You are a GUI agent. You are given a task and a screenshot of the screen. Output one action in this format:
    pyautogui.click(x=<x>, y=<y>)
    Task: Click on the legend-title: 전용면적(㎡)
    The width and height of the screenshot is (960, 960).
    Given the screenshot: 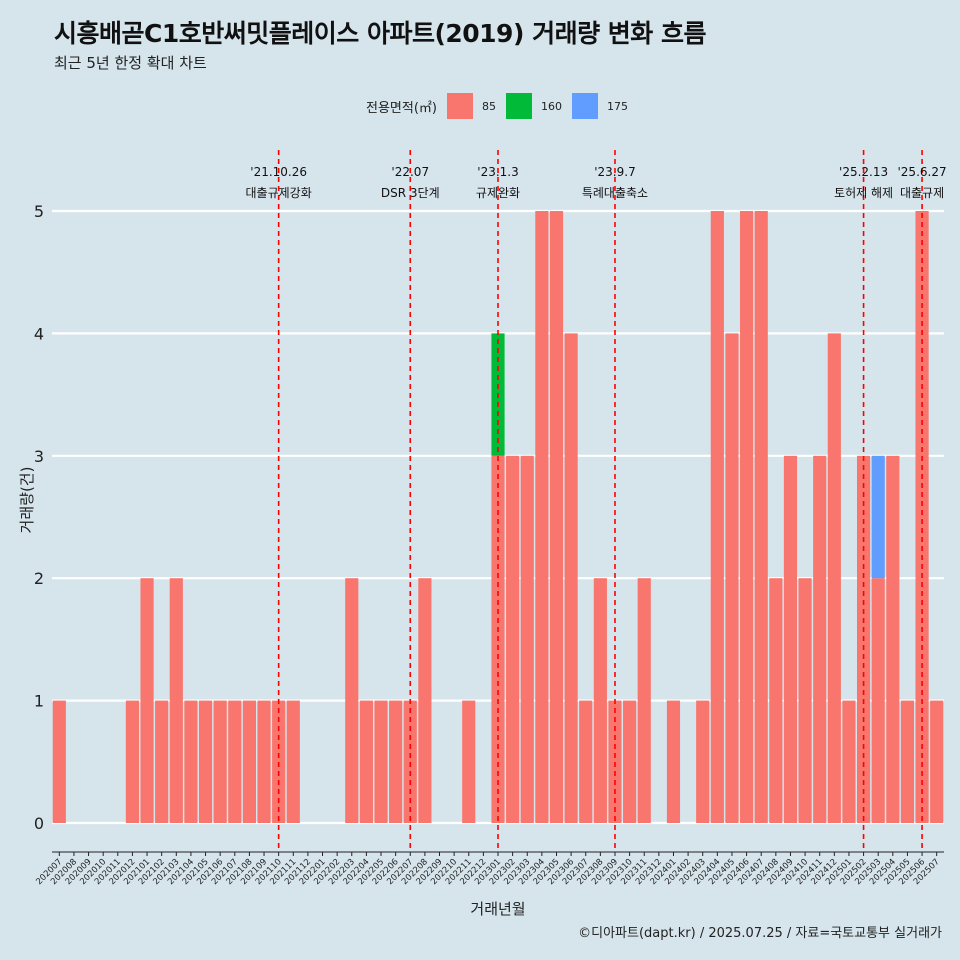 What is the action you would take?
    pyautogui.click(x=401, y=108)
    